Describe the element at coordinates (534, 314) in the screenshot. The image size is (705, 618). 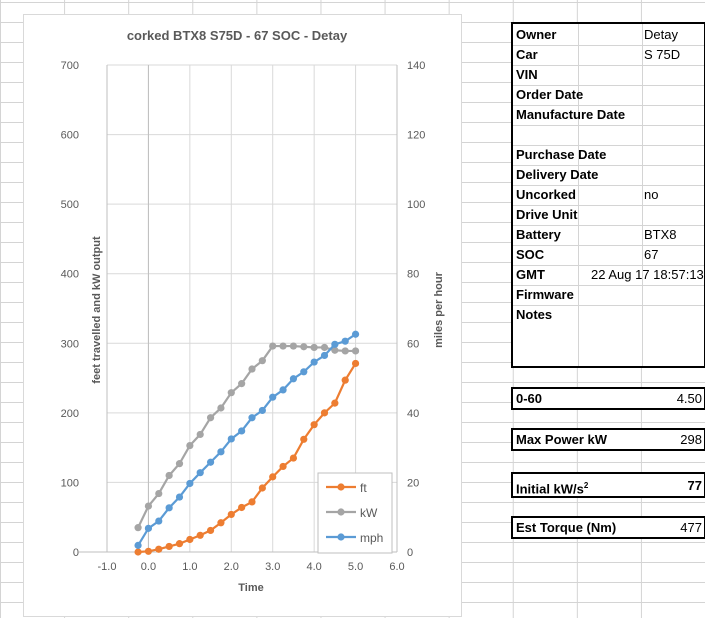
I see `info-label: Notes` at that location.